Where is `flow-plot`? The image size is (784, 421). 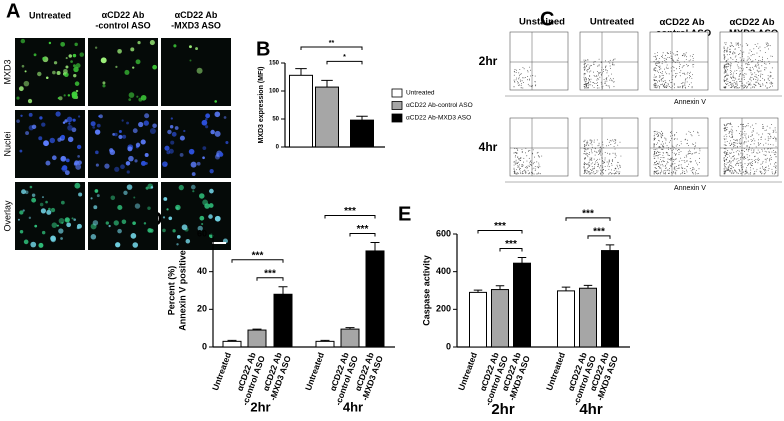 flow-plot is located at coordinates (609, 147).